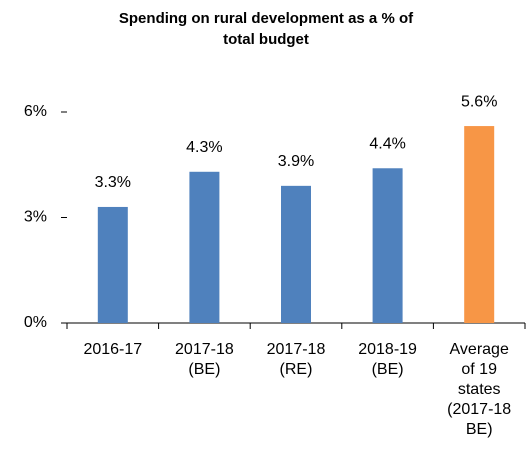 The image size is (532, 474). Describe the element at coordinates (113, 349) in the screenshot. I see `x-tick-label: 2016-17` at that location.